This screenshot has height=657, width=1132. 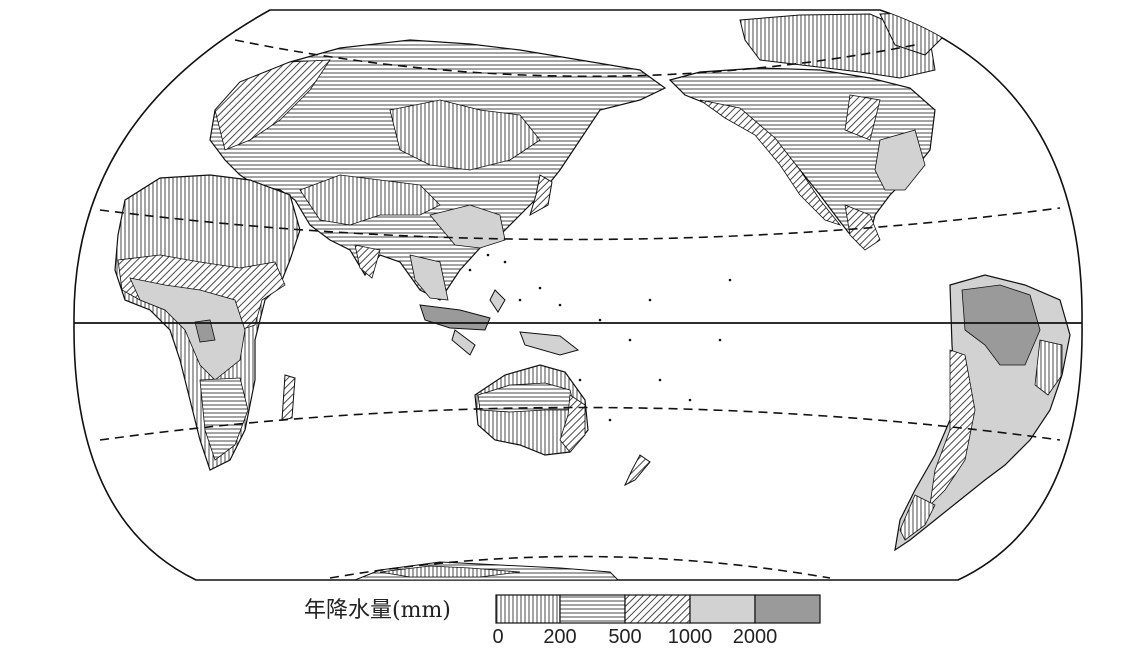 I want to click on legend-swatch-over-2000, so click(x=787, y=609).